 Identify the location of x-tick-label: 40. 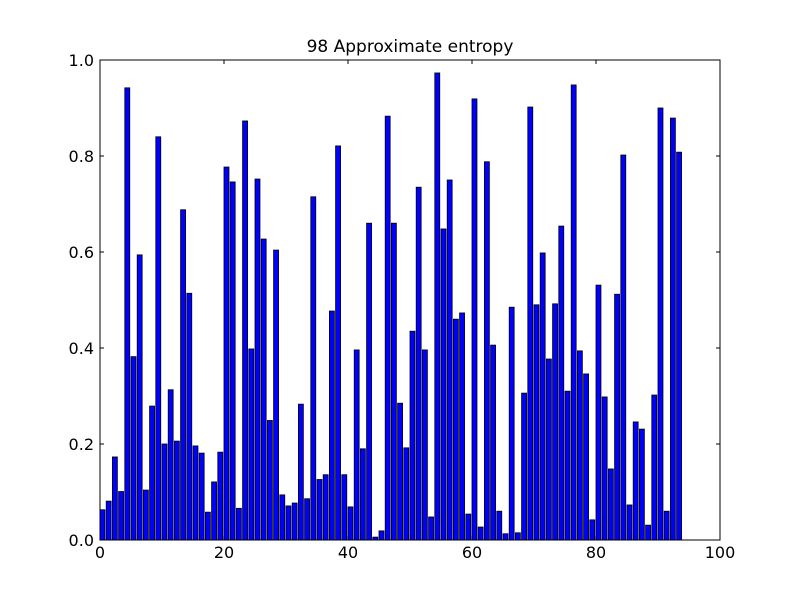
(348, 552).